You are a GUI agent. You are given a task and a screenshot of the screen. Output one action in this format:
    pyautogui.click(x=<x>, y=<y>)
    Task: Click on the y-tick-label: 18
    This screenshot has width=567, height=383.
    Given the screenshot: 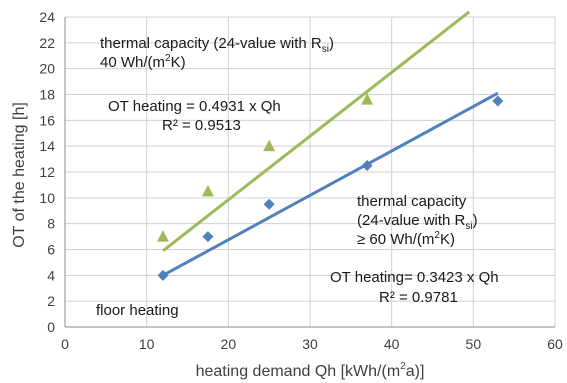 What is the action you would take?
    pyautogui.click(x=47, y=95)
    